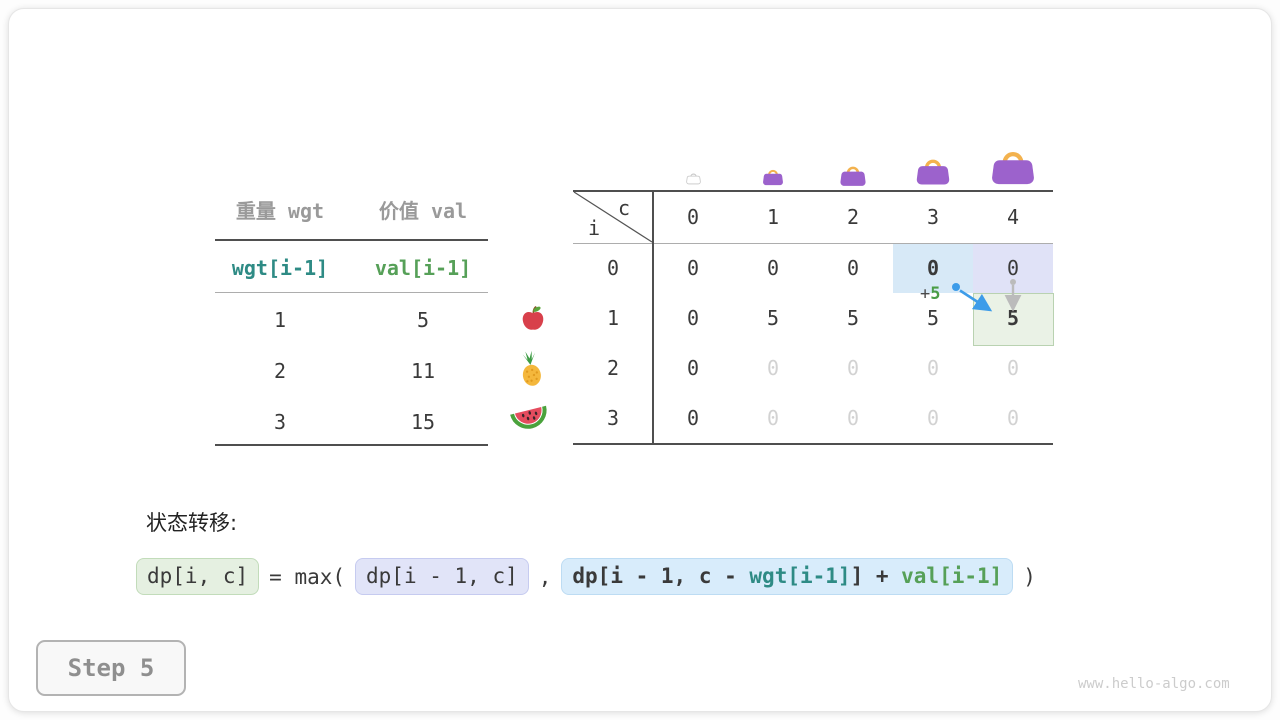 Image resolution: width=1280 pixels, height=720 pixels. I want to click on plus-sign: +, so click(925, 294).